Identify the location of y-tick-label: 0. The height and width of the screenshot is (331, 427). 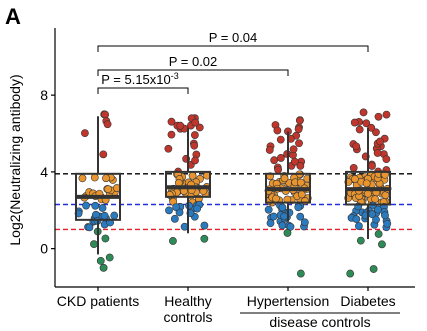
(44, 249).